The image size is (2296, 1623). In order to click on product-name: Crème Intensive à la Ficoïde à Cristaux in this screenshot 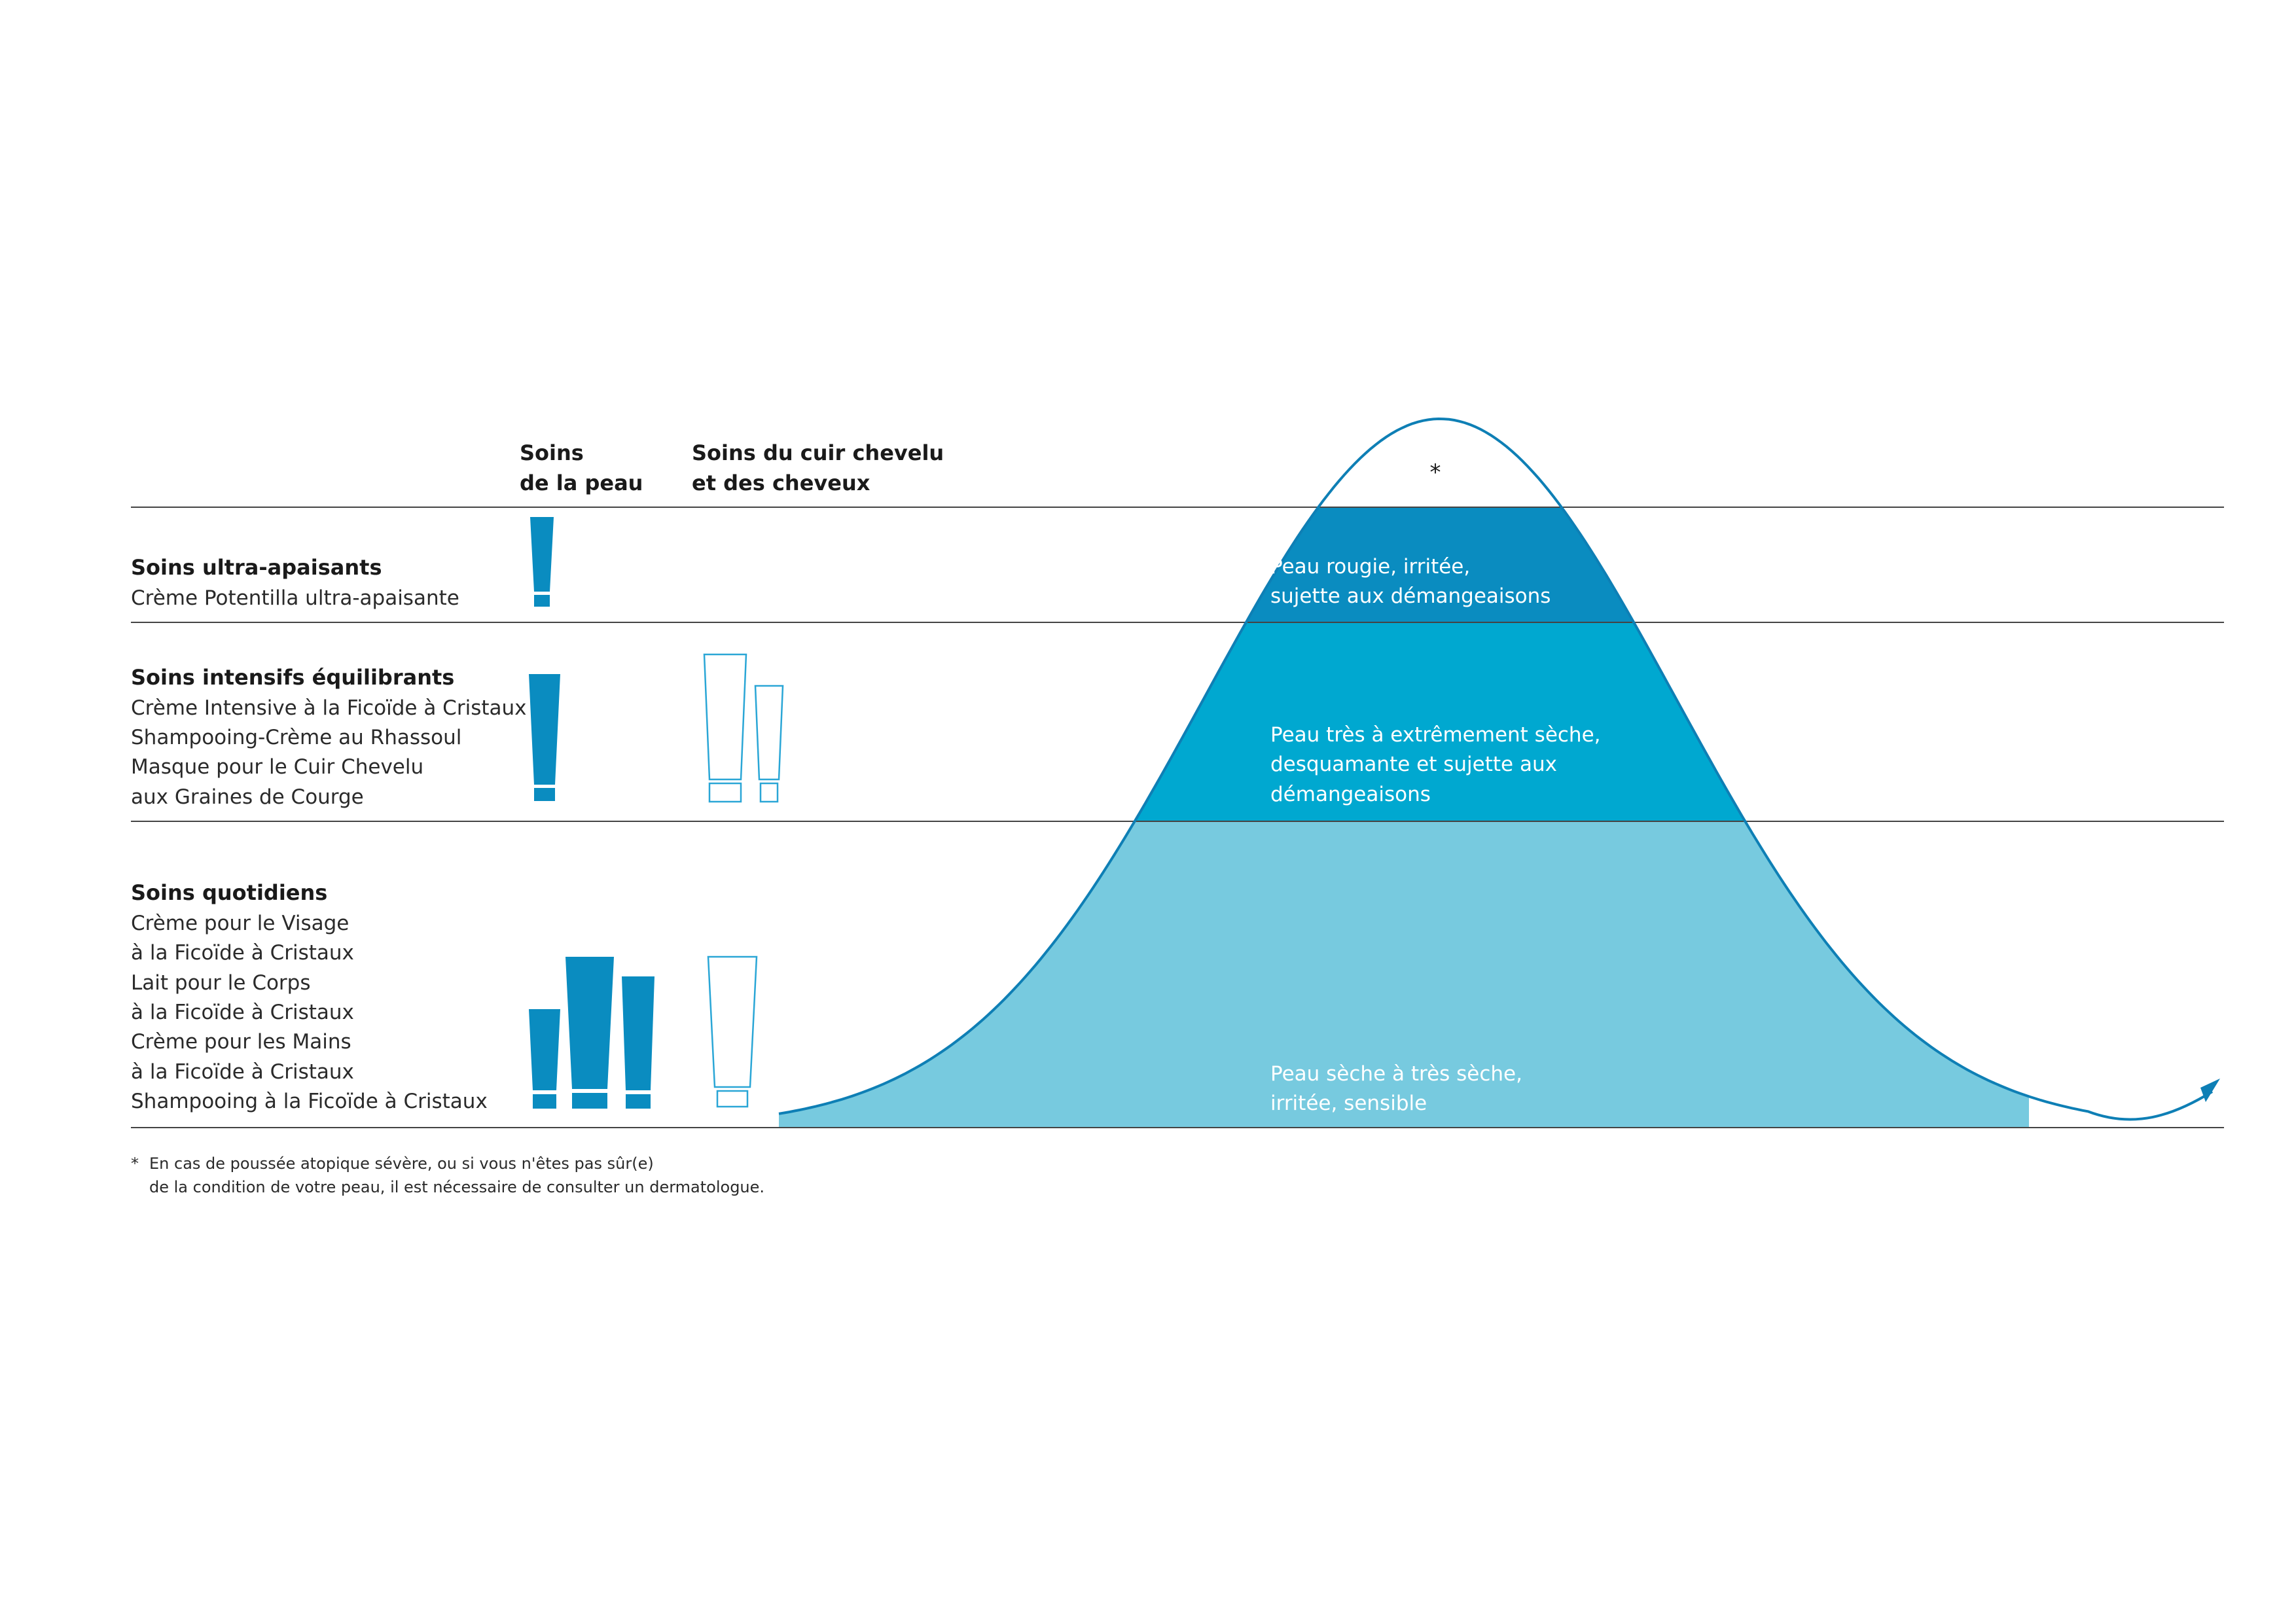, I will do `click(329, 708)`.